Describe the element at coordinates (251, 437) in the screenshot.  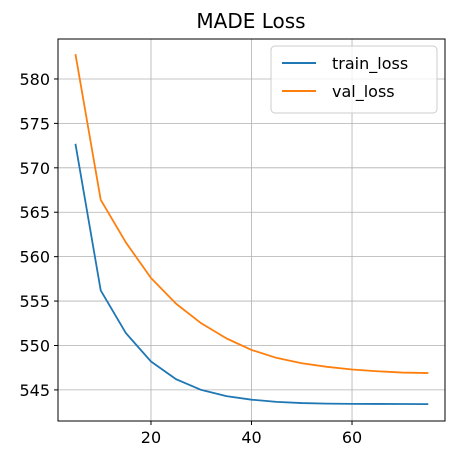
I see `x-tick-label: 40` at that location.